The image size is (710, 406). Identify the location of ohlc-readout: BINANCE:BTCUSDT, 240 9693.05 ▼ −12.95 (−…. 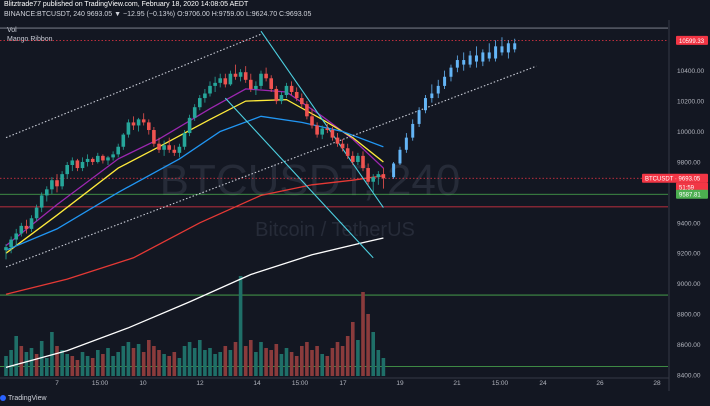
(158, 14).